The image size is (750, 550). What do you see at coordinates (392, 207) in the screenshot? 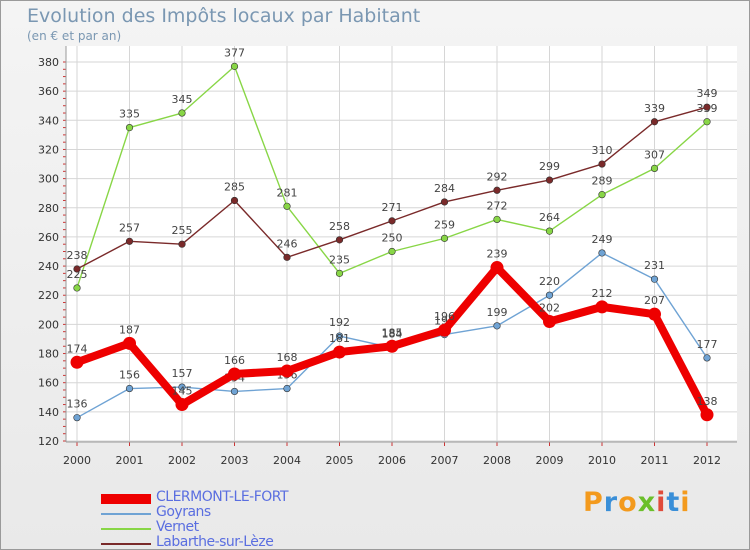
I see `data-label: 271` at bounding box center [392, 207].